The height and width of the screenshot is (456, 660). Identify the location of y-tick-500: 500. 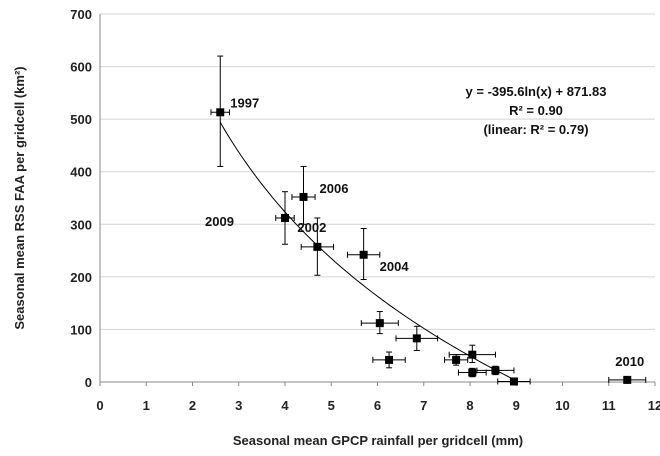
(81, 119).